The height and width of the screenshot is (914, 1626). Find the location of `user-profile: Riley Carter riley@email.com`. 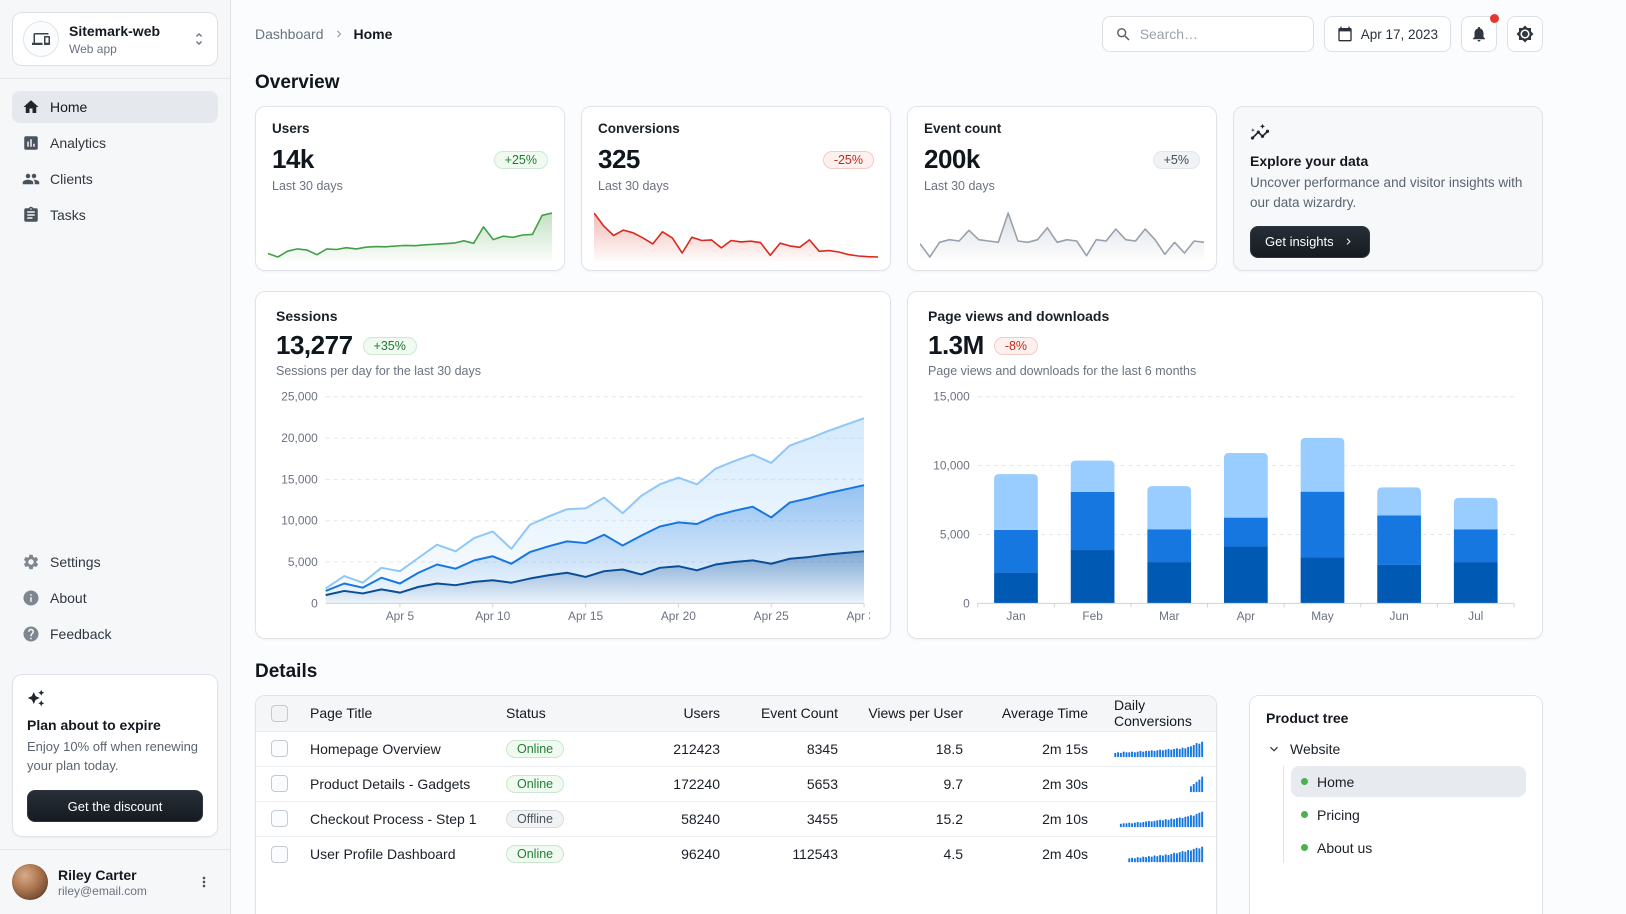

user-profile: Riley Carter riley@email.com is located at coordinates (115, 881).